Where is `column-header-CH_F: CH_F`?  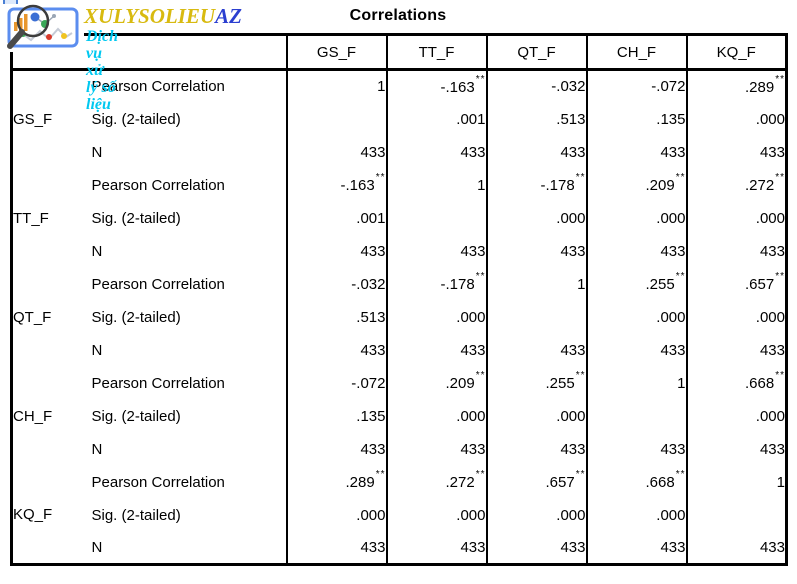
column-header-CH_F: CH_F is located at coordinates (636, 52).